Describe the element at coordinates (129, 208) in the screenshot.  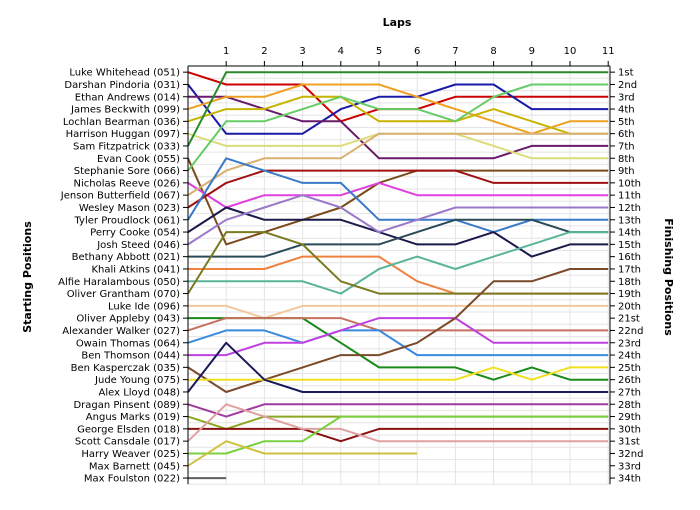
I see `driver-label: Wesley Mason (023)` at that location.